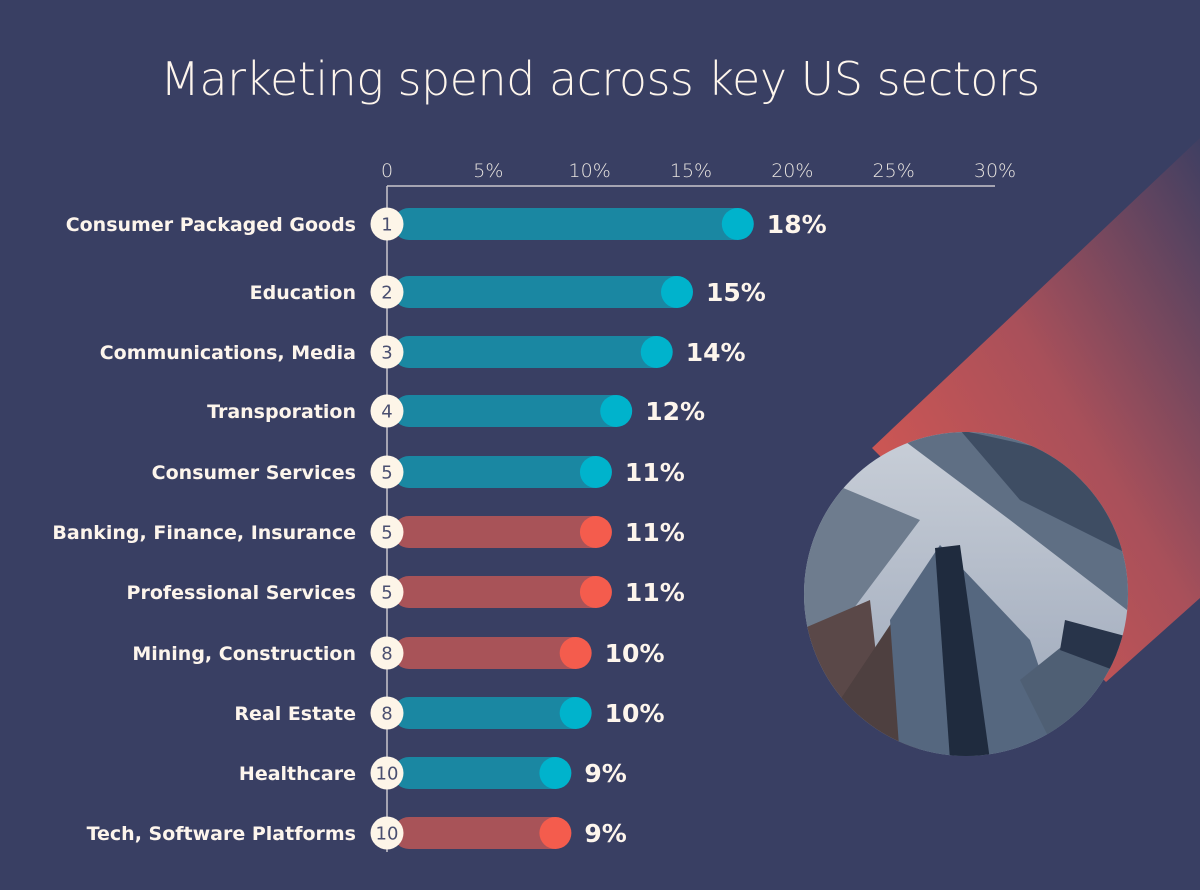 The width and height of the screenshot is (1200, 890). I want to click on rank-number: 3, so click(386, 353).